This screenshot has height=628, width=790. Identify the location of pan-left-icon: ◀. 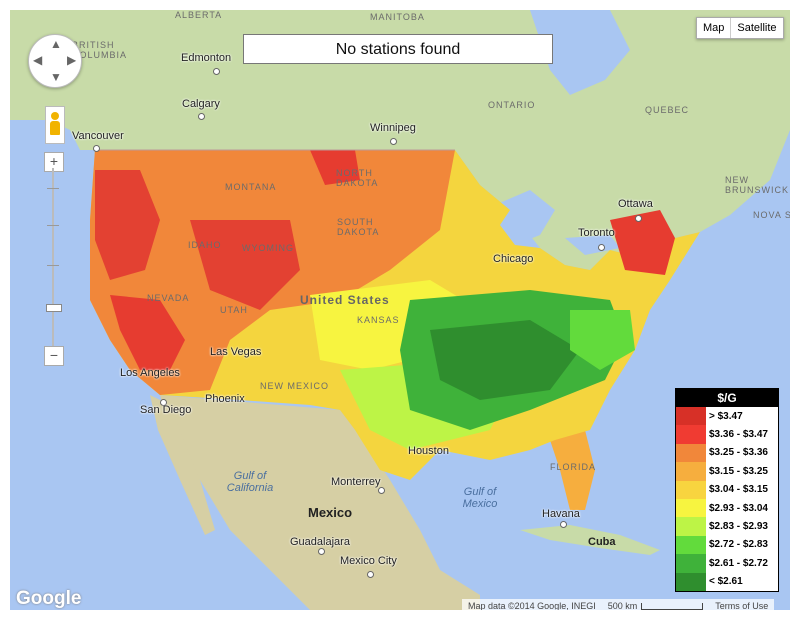
(38, 60).